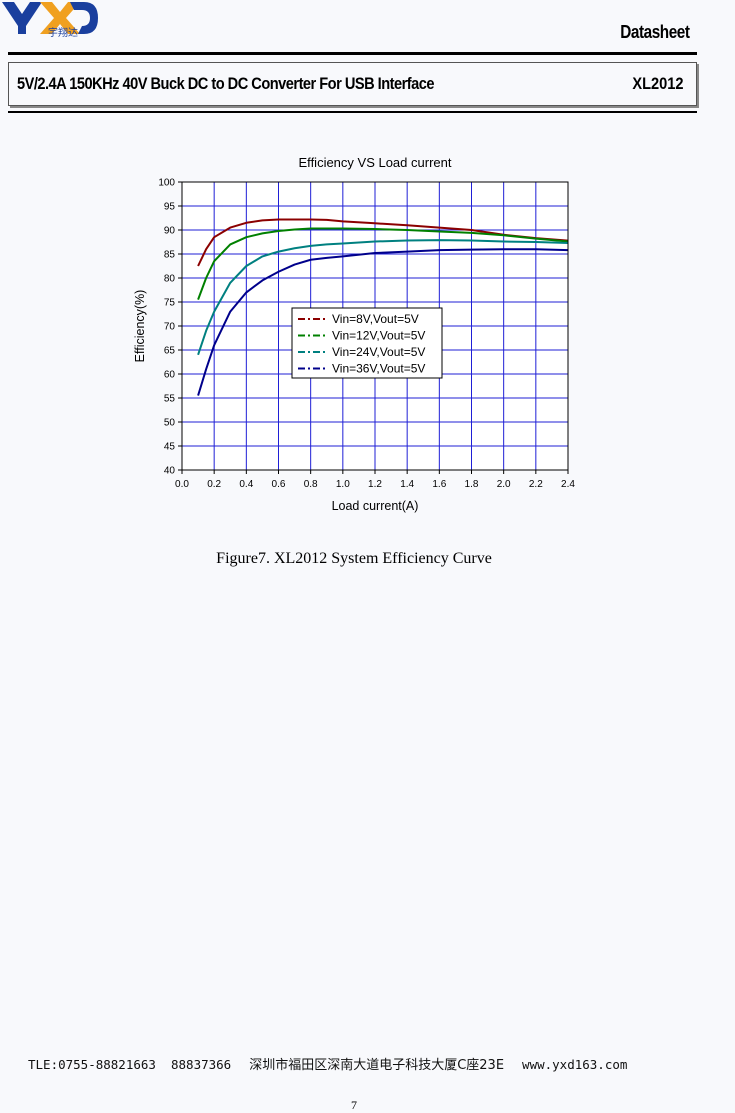 Image resolution: width=735 pixels, height=1113 pixels. Describe the element at coordinates (352, 112) in the screenshot. I see `title-rule` at that location.